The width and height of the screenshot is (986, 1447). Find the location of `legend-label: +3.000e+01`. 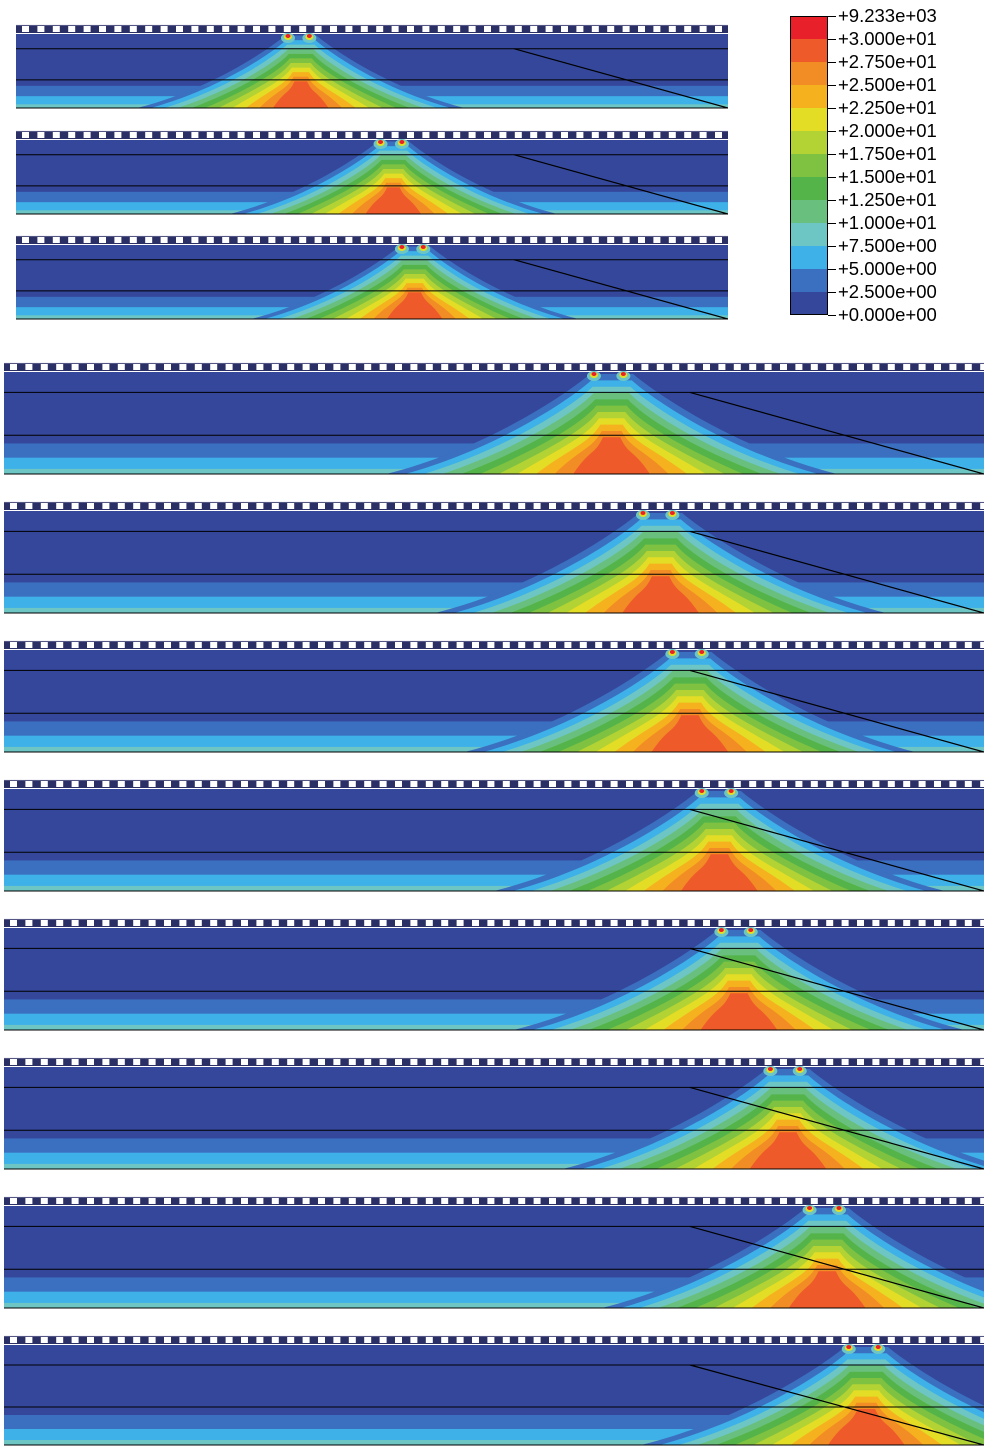

legend-label: +3.000e+01 is located at coordinates (887, 38).